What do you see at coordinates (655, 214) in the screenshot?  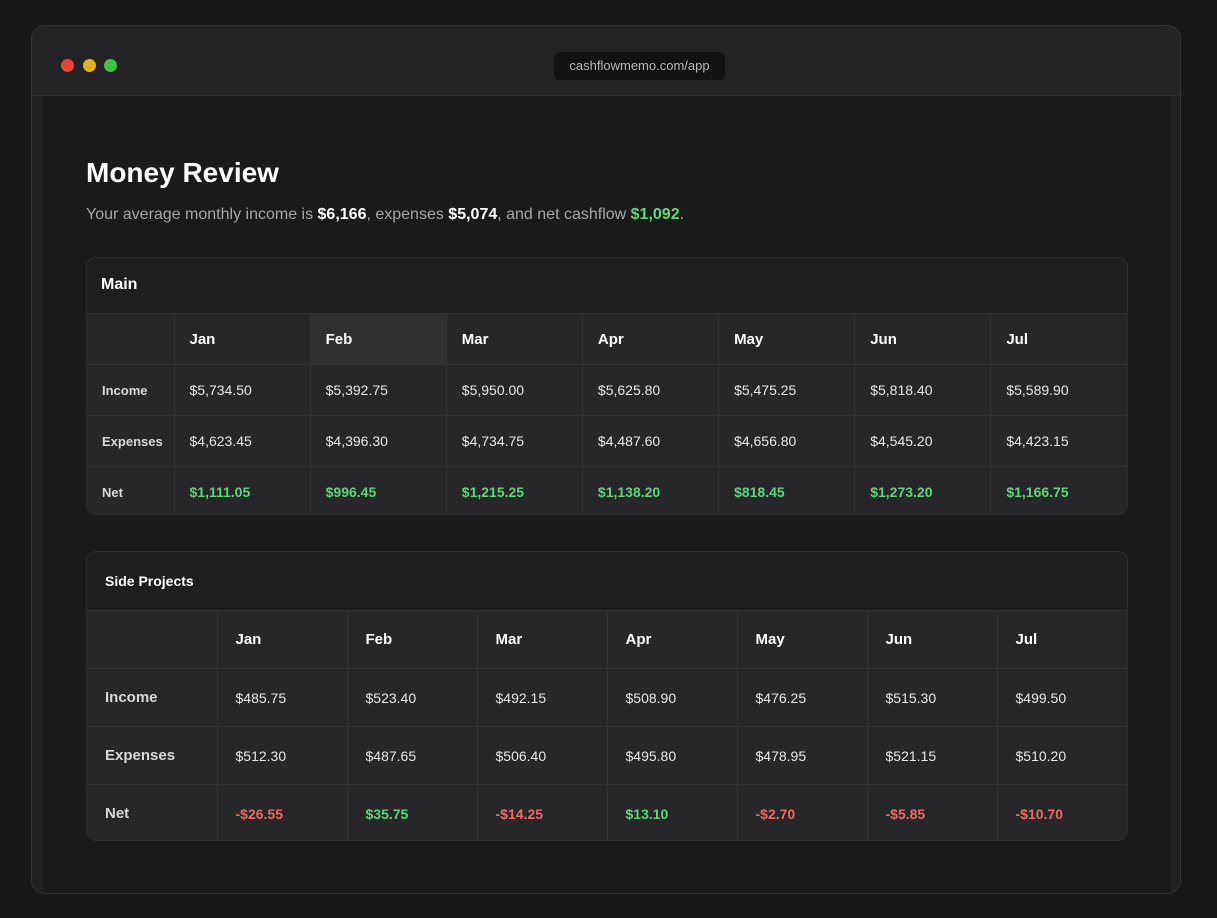 I see `summary-net: $1,092` at bounding box center [655, 214].